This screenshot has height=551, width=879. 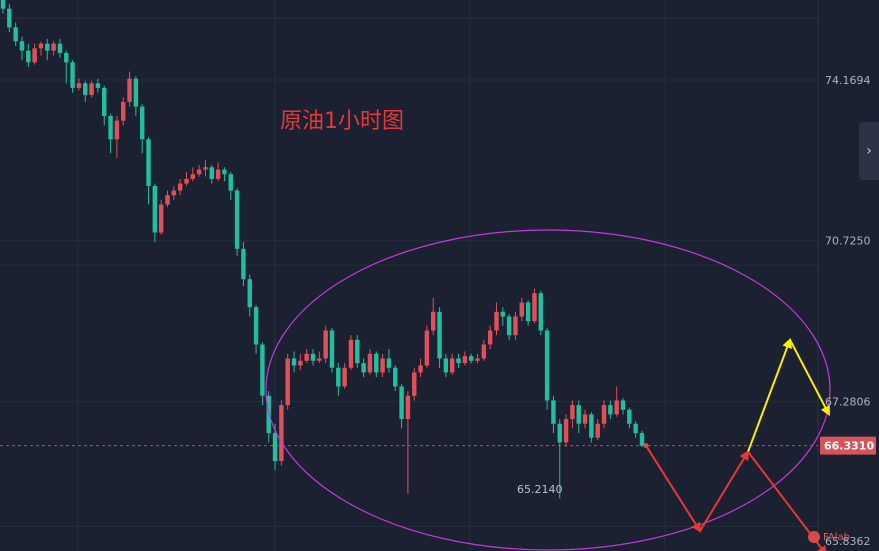 What do you see at coordinates (814, 537) in the screenshot?
I see `logo-icon` at bounding box center [814, 537].